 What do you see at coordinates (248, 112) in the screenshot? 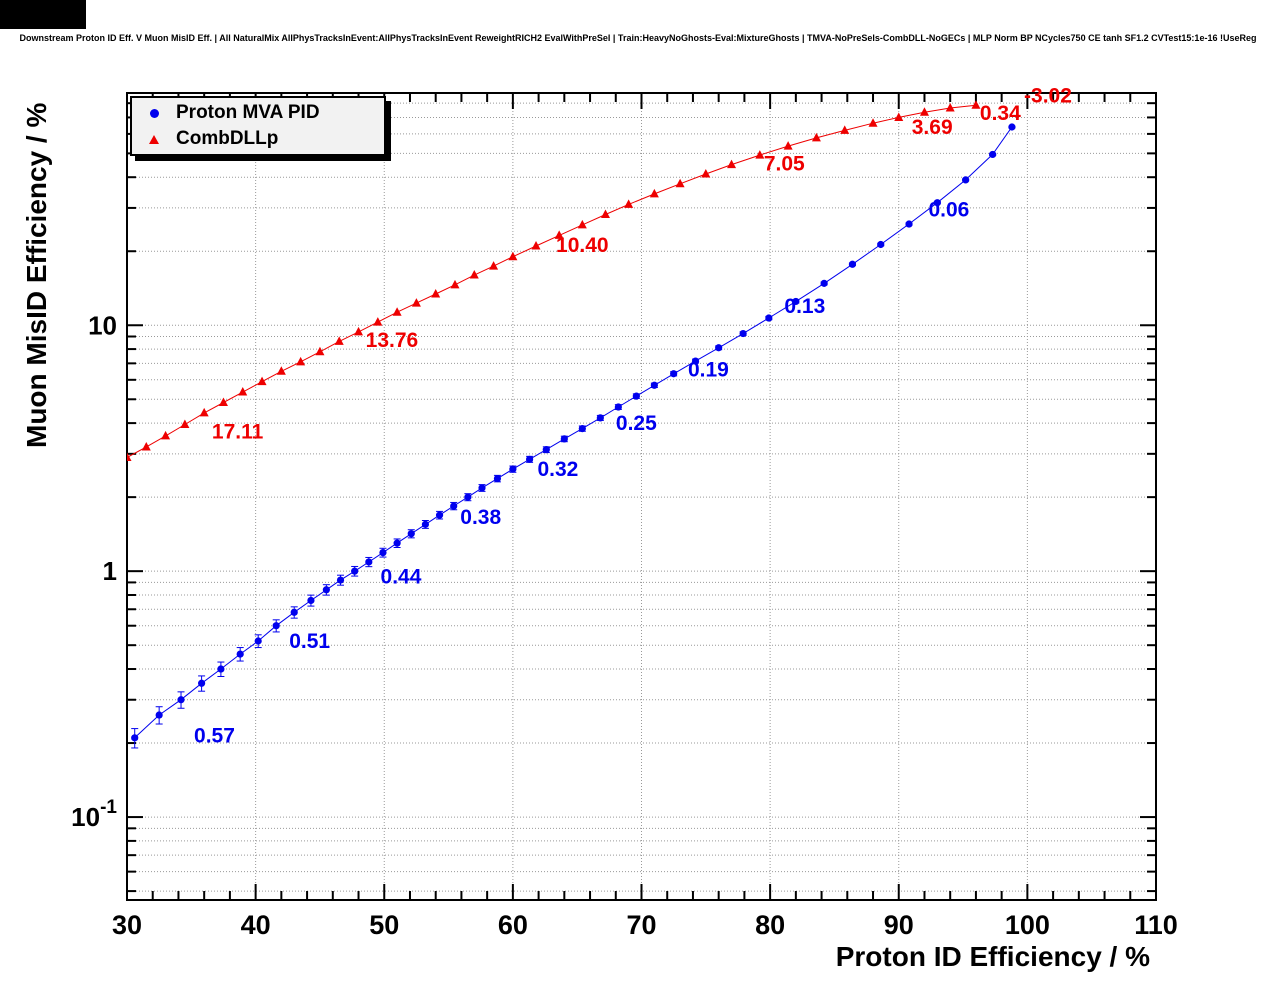
I see `legend-label-proton-mva-pid: Proton MVA PID` at bounding box center [248, 112].